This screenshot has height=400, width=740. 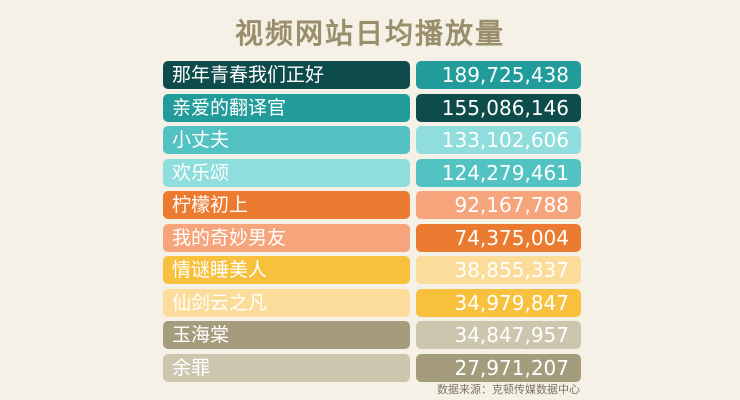 I want to click on daily-views-cell: 189,725,438, so click(x=498, y=75).